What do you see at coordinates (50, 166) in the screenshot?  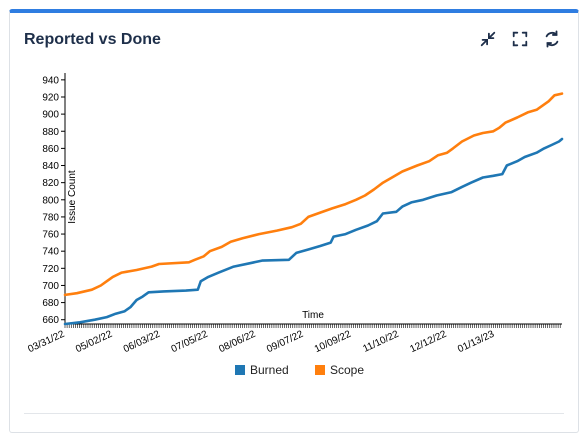 I see `y-tick-label: 840` at bounding box center [50, 166].